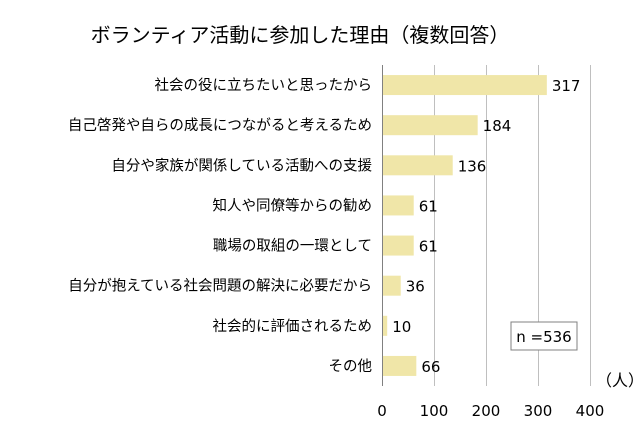 Image resolution: width=640 pixels, height=439 pixels. What do you see at coordinates (220, 125) in the screenshot?
I see `category-label: 自己啓発や自らの成長につながると考えるため` at bounding box center [220, 125].